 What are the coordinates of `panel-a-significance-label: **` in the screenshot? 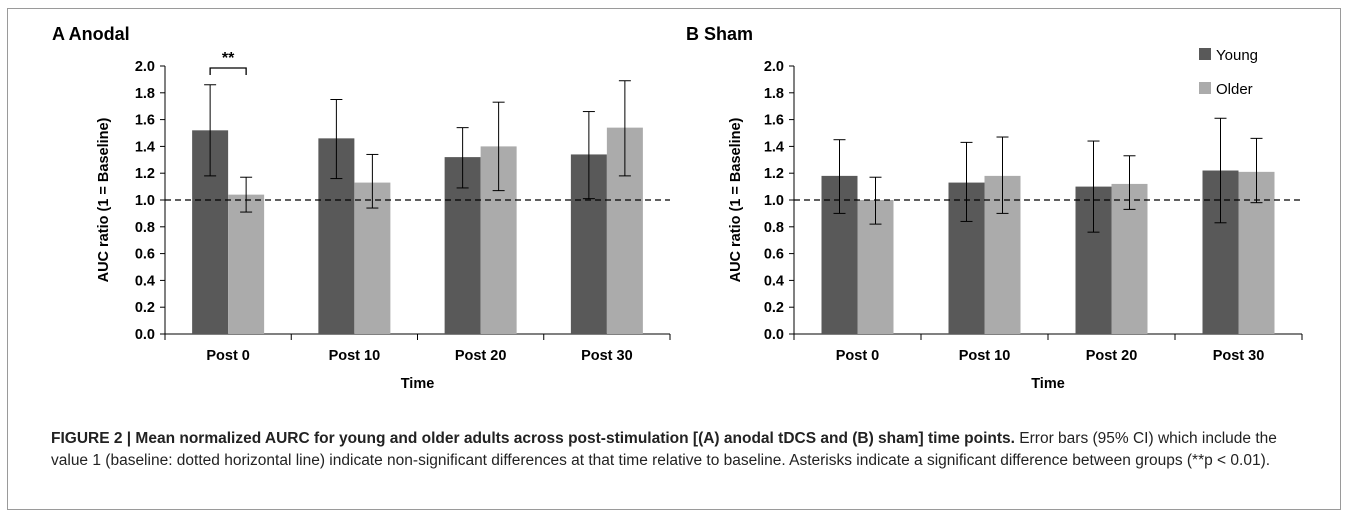 It's located at (228, 58).